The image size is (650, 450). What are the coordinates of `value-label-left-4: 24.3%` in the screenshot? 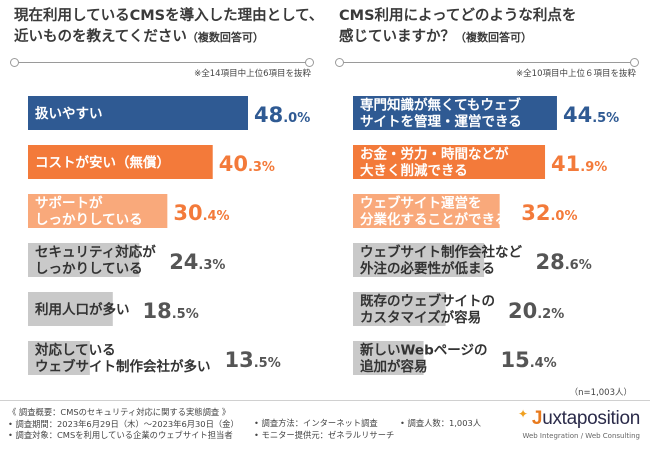 It's located at (197, 262).